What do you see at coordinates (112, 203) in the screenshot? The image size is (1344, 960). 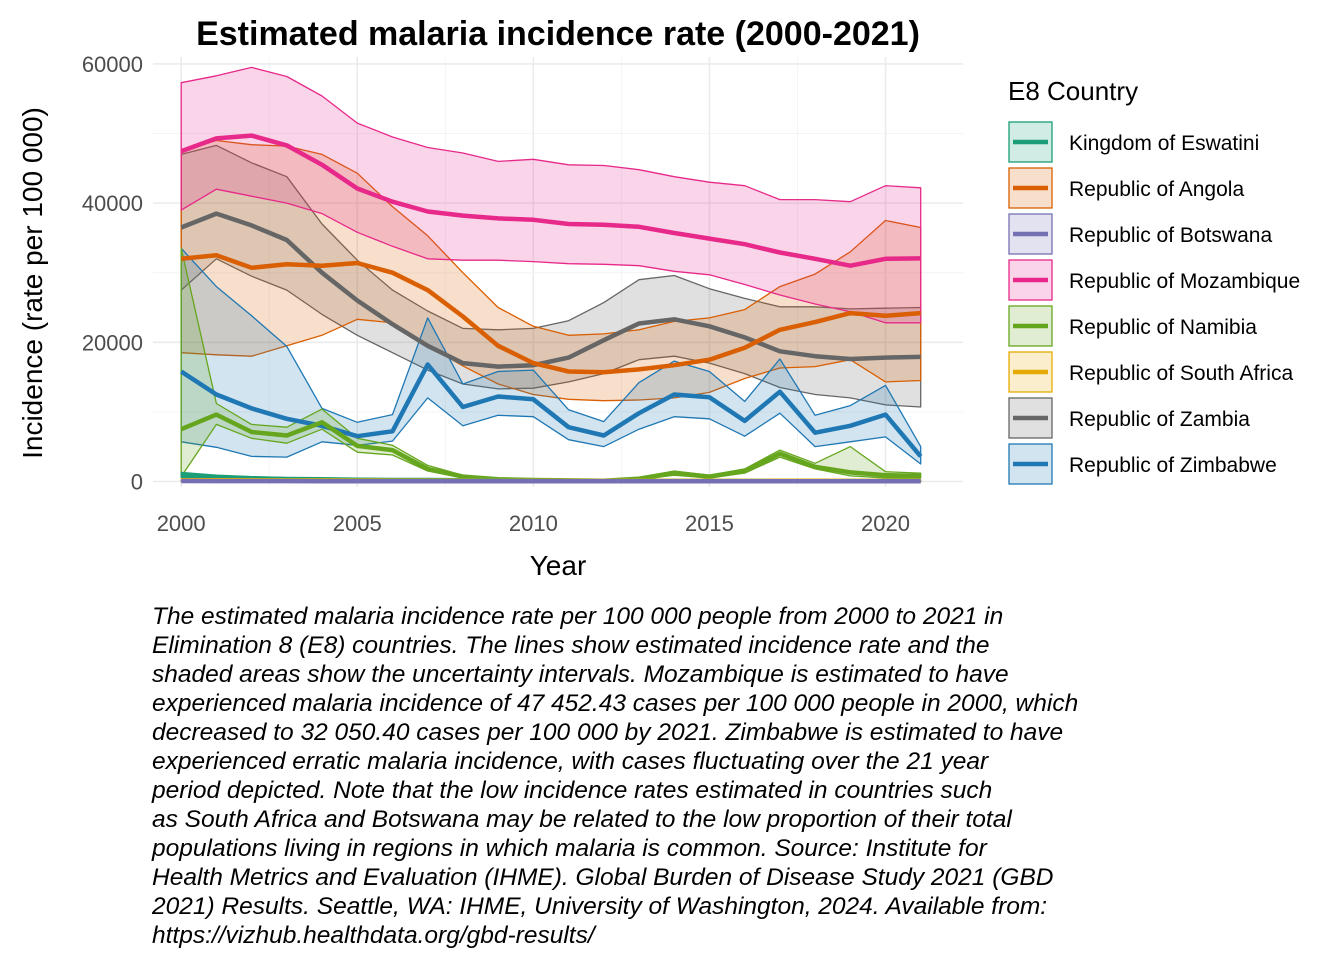 I see `y-tick-label: 40000` at bounding box center [112, 203].